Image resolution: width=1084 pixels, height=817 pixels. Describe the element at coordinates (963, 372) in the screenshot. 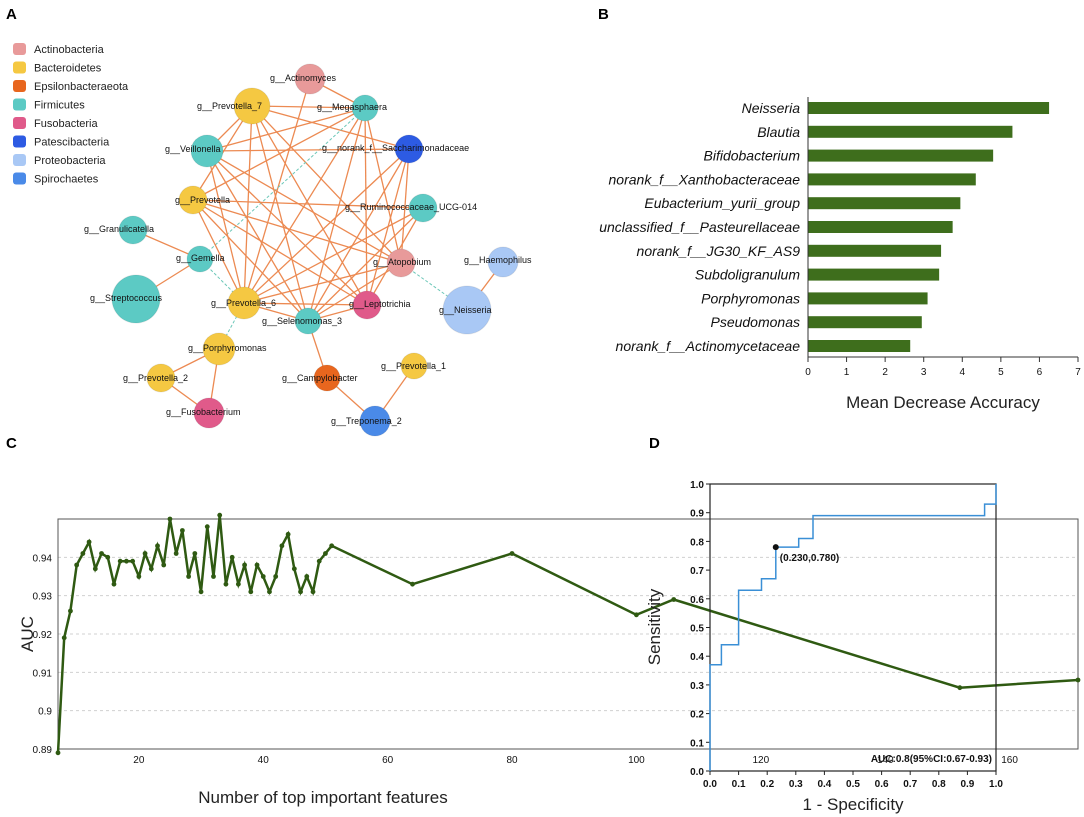

I see `bar-x-tick-label: 4` at that location.